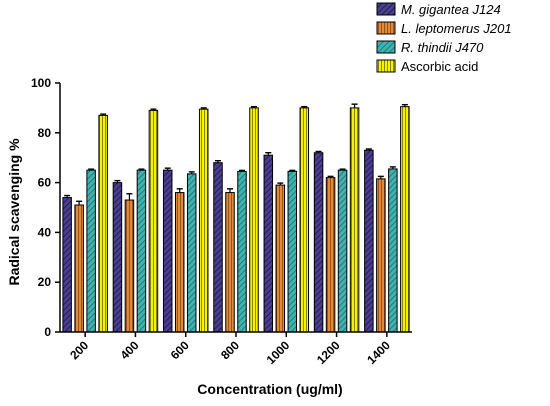  Describe the element at coordinates (180, 350) in the screenshot. I see `x-tick-label: 600` at that location.